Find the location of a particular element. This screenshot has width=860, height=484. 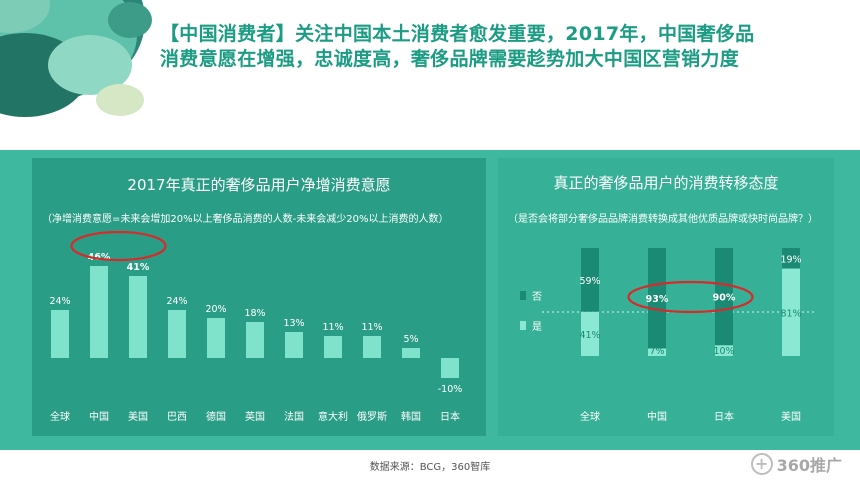

legend-label-no: 否 is located at coordinates (537, 297).